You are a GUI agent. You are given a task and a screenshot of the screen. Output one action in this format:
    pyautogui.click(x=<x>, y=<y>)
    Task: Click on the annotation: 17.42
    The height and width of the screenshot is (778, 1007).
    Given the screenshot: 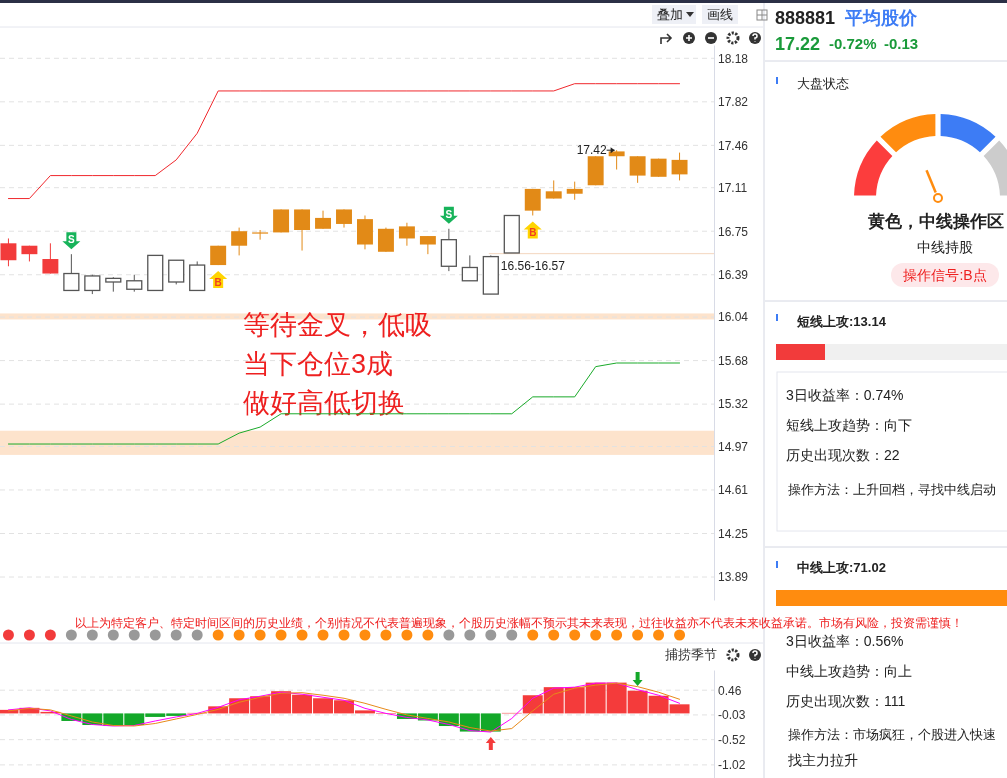 What is the action you would take?
    pyautogui.click(x=591, y=150)
    